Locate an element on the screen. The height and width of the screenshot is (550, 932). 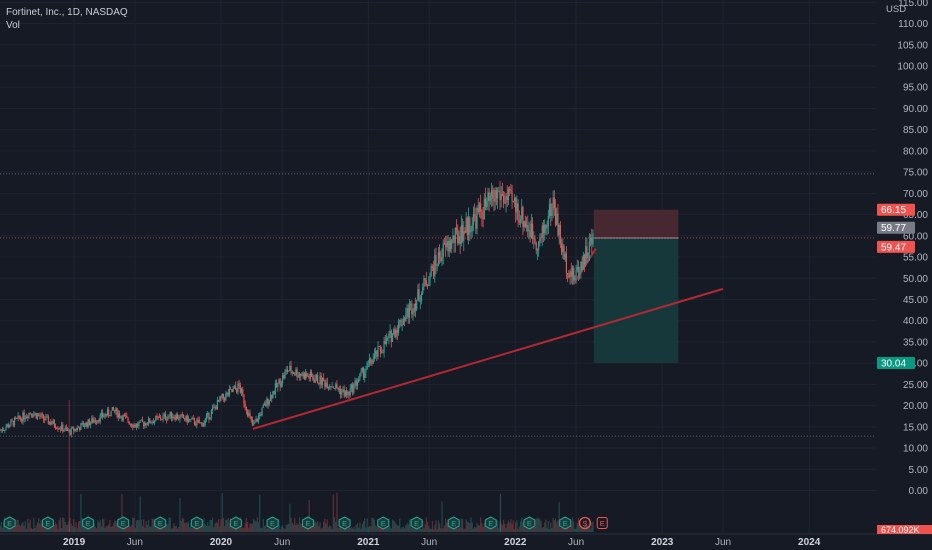
volume-badge is located at coordinates (904, 529).